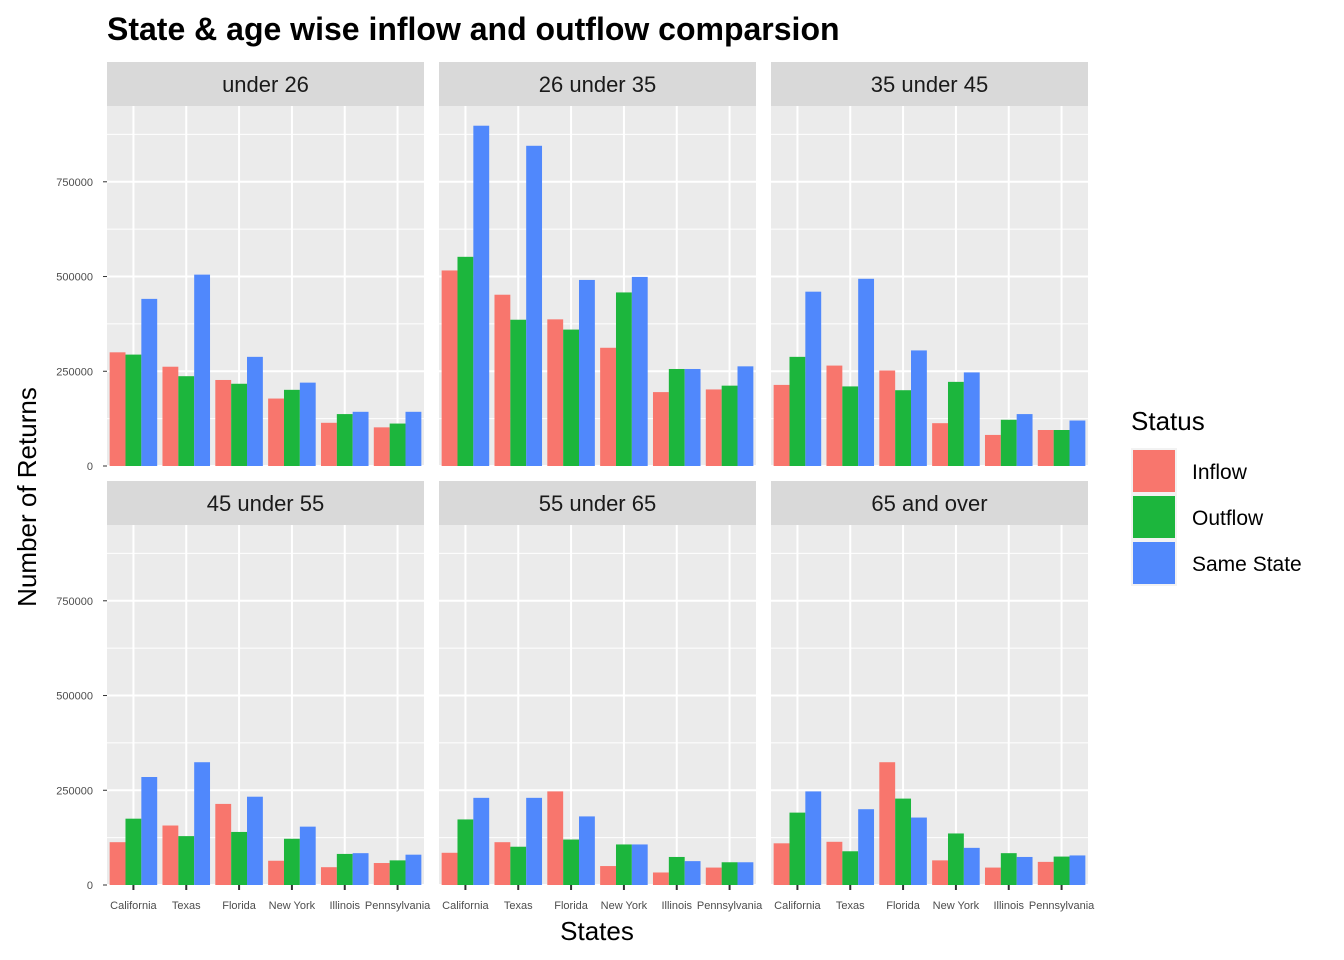 This screenshot has width=1344, height=960. I want to click on facet-label: 35 under 45, so click(929, 84).